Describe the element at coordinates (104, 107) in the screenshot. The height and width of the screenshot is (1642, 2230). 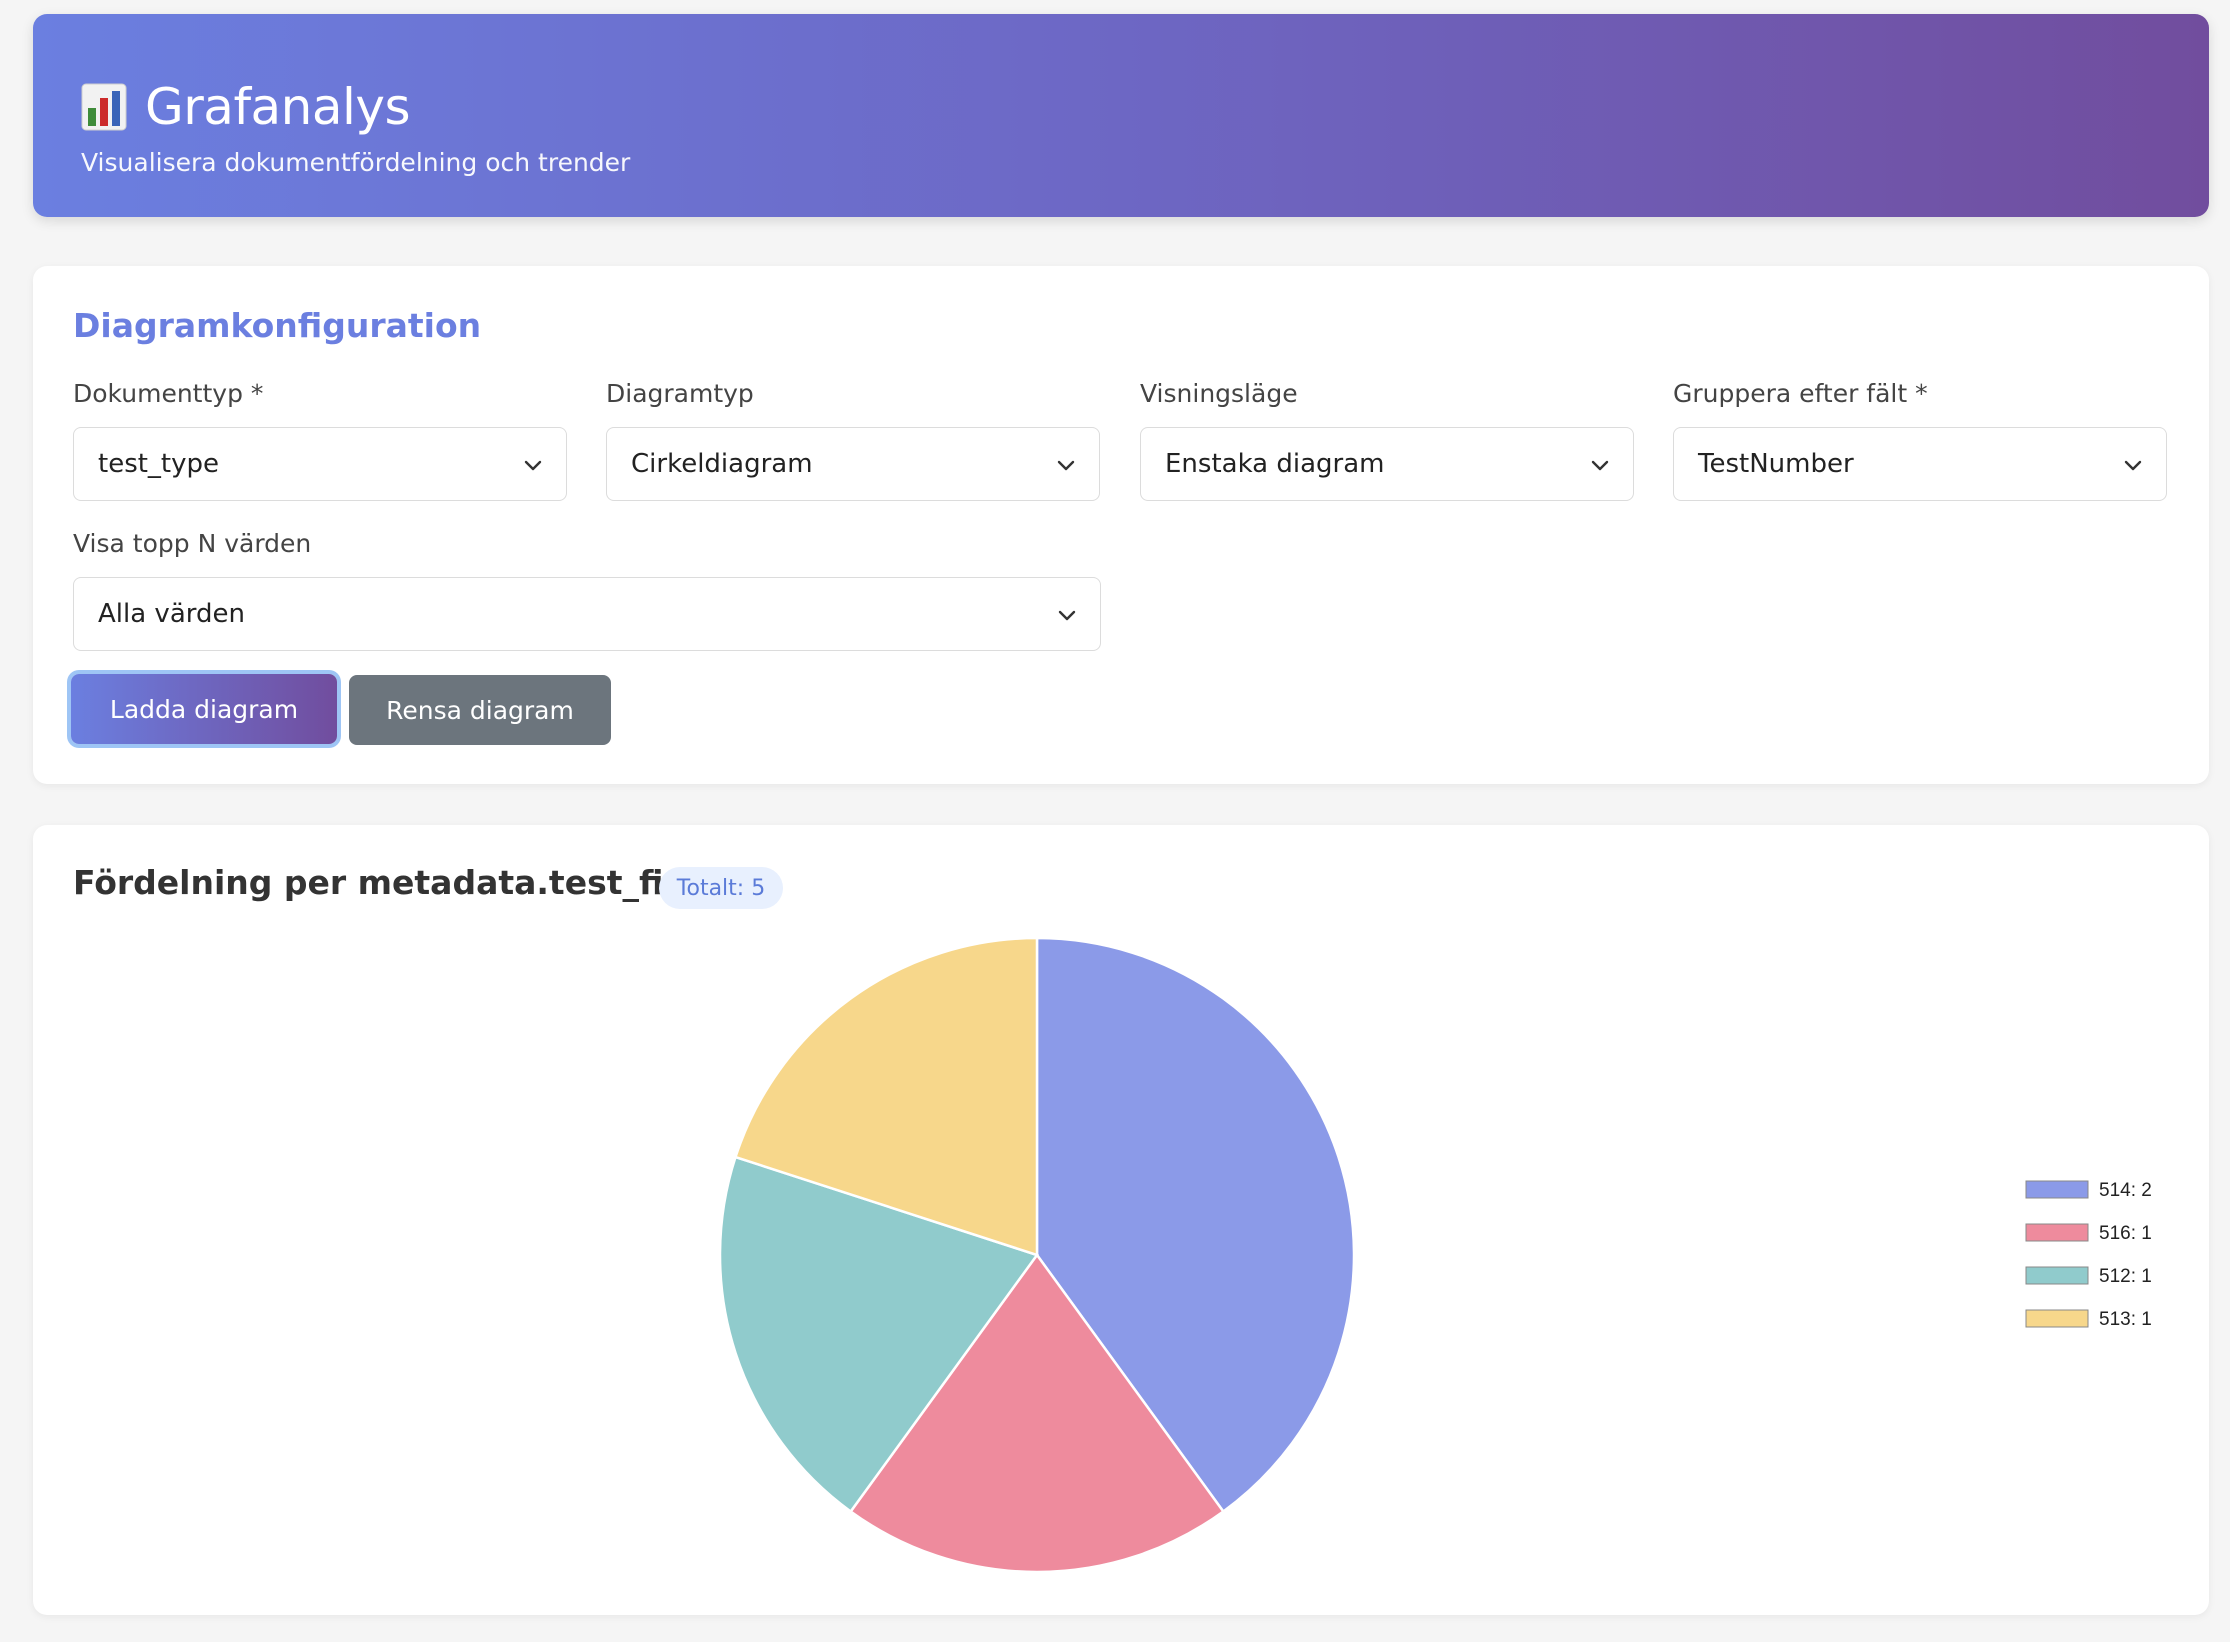
I see `bar-chart-icon` at that location.